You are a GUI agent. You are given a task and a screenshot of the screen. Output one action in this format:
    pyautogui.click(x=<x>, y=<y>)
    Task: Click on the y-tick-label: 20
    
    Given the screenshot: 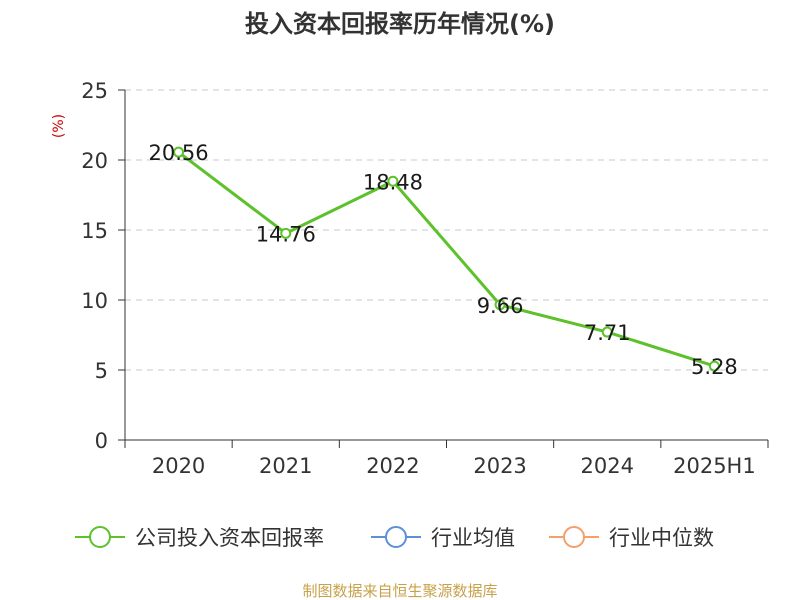 What is the action you would take?
    pyautogui.click(x=94, y=161)
    